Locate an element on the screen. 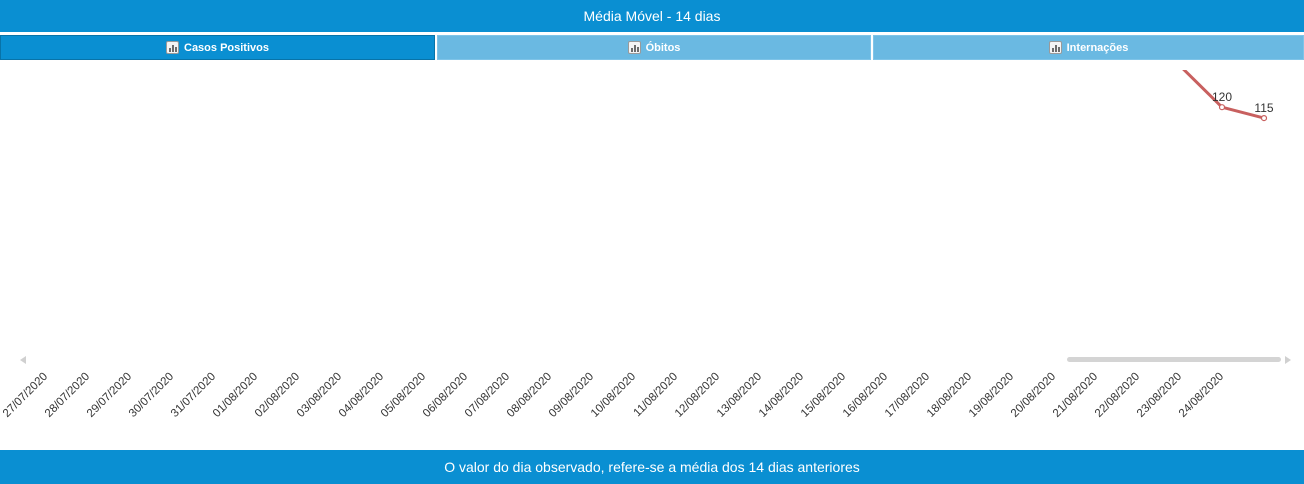 The image size is (1304, 484). scroll-left-arrow is located at coordinates (23, 360).